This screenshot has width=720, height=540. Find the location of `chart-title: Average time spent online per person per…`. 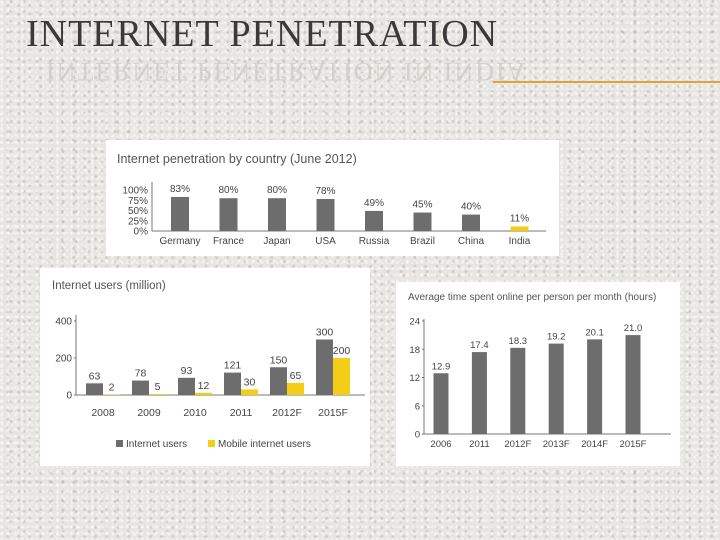

chart-title: Average time spent online per person per… is located at coordinates (532, 297).